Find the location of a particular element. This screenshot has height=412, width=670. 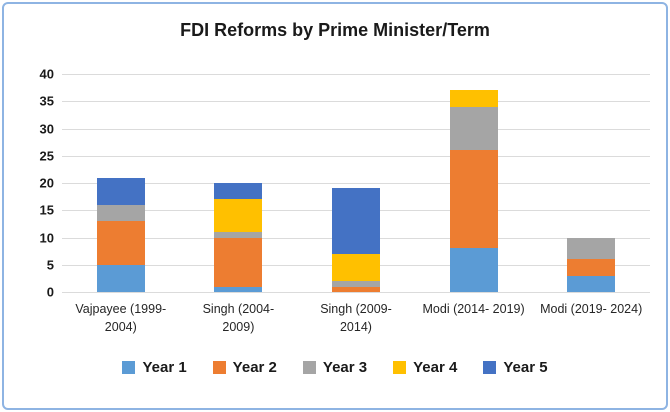

x-axis-category-label: Singh (2009- 2014) is located at coordinates (356, 318).